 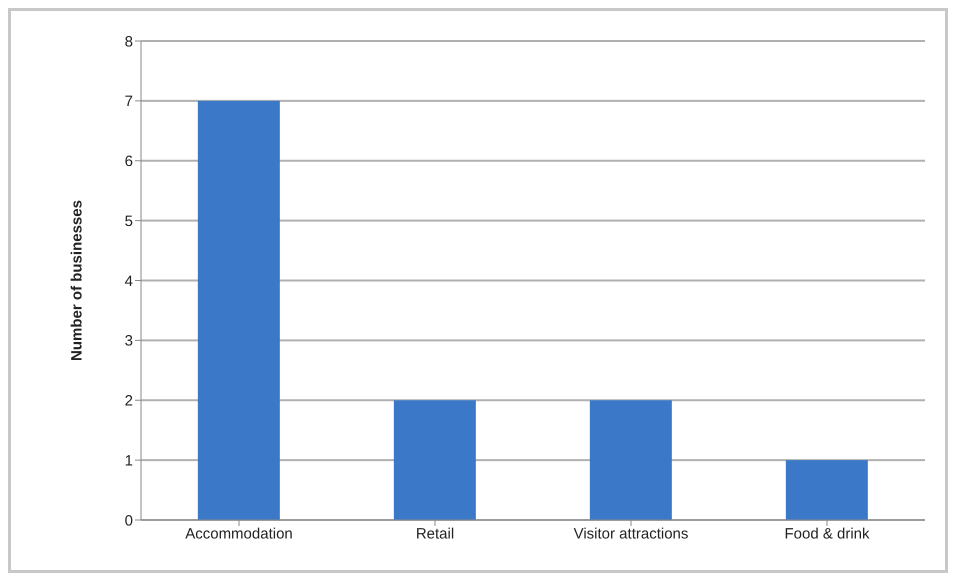 I want to click on x-tick-label: Food & drink, so click(x=827, y=534).